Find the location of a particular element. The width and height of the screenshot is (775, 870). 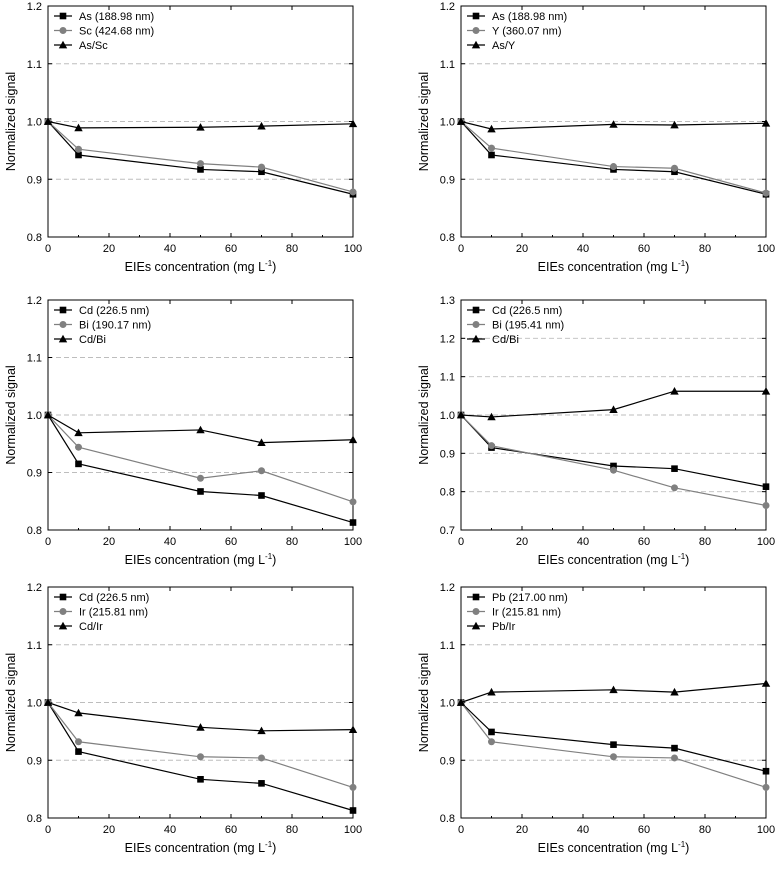

legend-label: As (188.98 nm) is located at coordinates (116, 17).